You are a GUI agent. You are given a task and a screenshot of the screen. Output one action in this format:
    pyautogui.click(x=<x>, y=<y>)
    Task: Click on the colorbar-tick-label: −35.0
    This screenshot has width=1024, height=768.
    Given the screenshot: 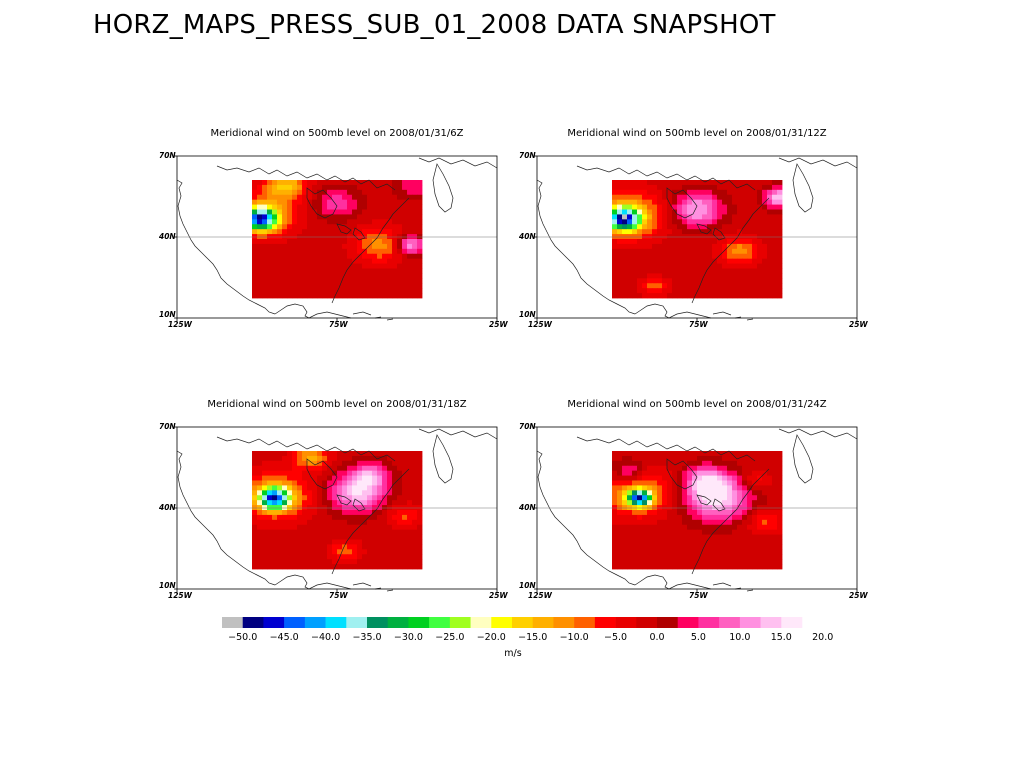 What is the action you would take?
    pyautogui.click(x=367, y=637)
    